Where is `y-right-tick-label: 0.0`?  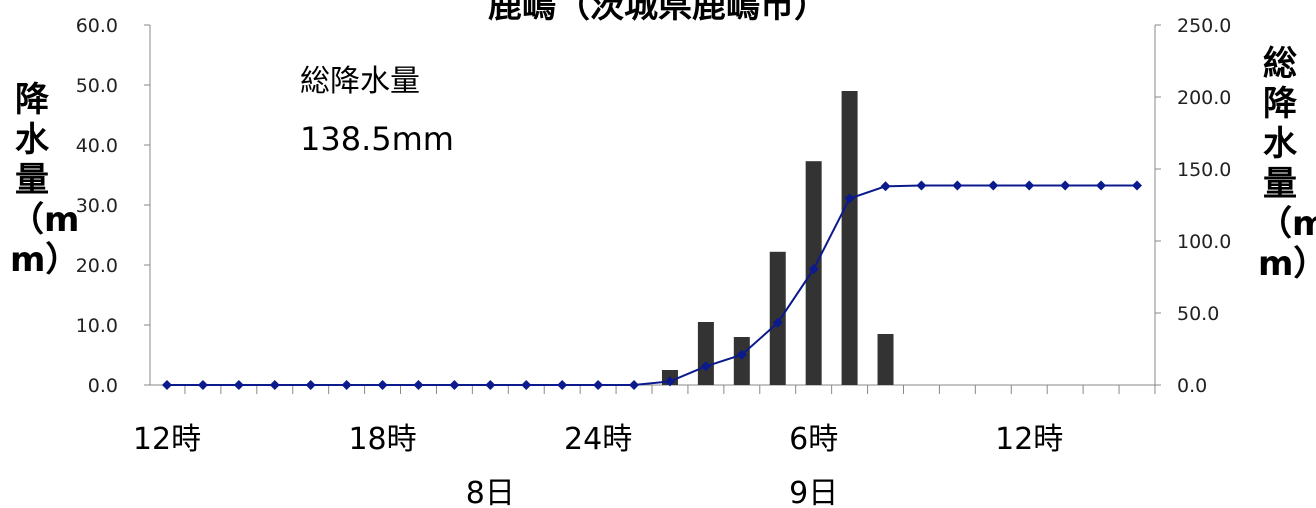 y-right-tick-label: 0.0 is located at coordinates (1192, 386).